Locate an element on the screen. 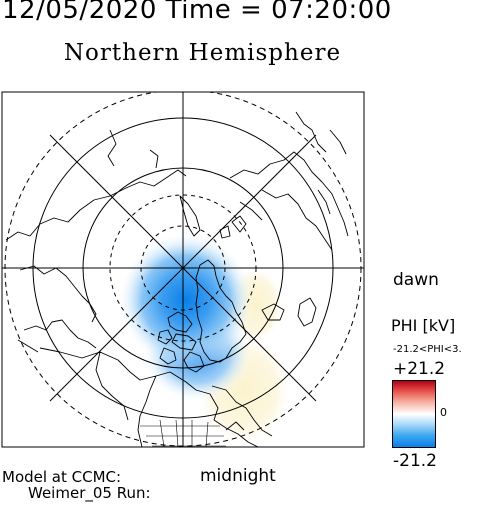 The width and height of the screenshot is (484, 508). europe-coast is located at coordinates (289, 201).